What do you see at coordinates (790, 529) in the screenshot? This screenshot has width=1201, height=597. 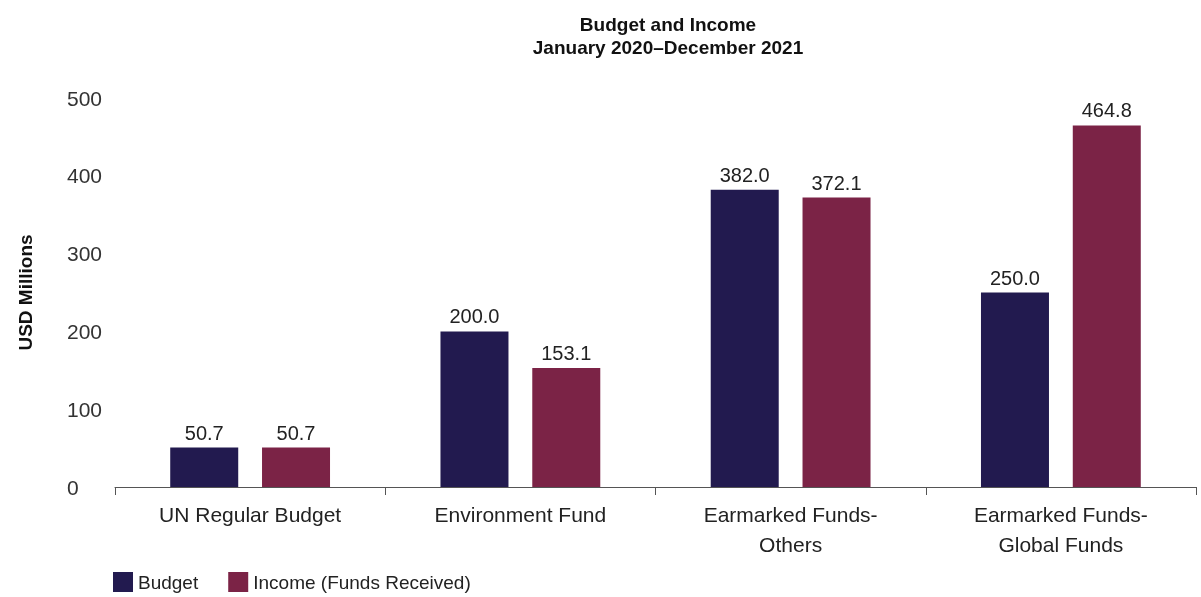 I see `x-tick-label: Earmarked Funds-Others` at bounding box center [790, 529].